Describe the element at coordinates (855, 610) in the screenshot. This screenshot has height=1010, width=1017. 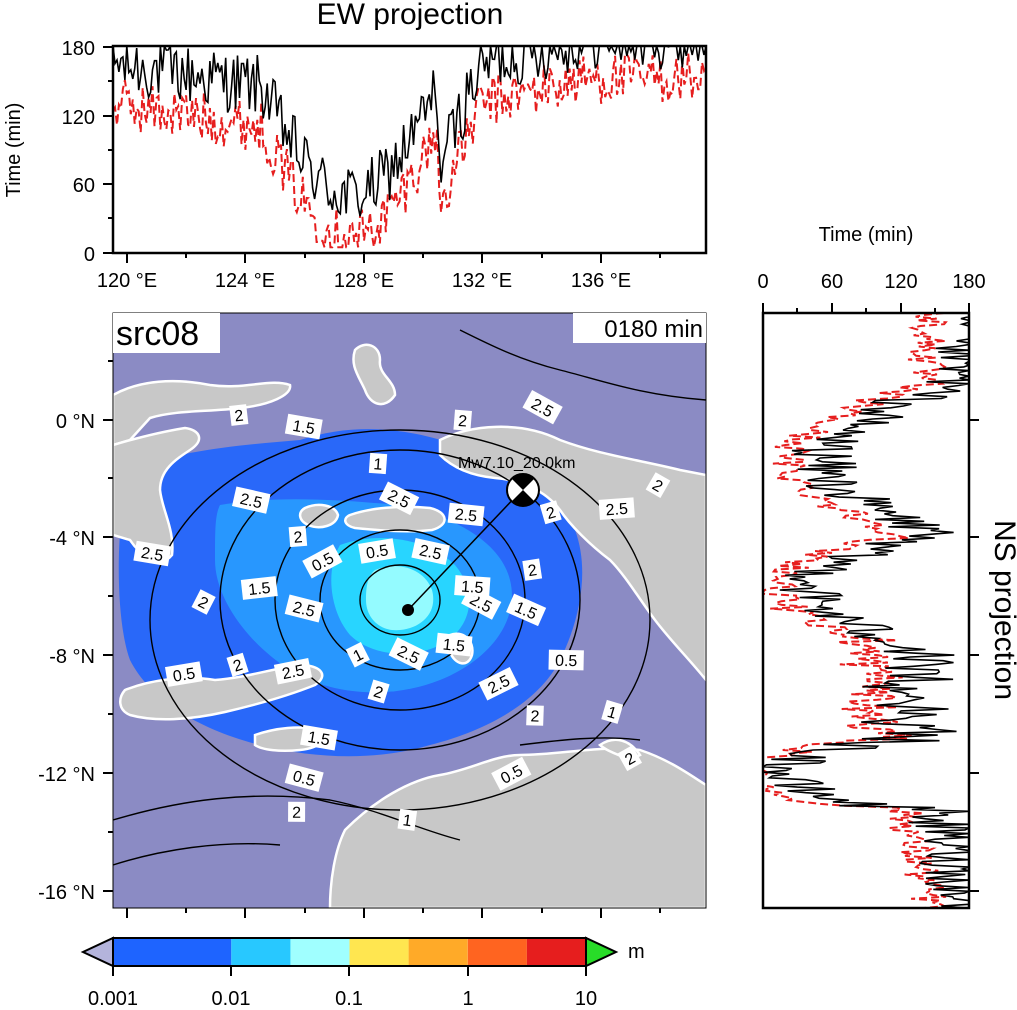
I see `ns-red-dashed-line` at that location.